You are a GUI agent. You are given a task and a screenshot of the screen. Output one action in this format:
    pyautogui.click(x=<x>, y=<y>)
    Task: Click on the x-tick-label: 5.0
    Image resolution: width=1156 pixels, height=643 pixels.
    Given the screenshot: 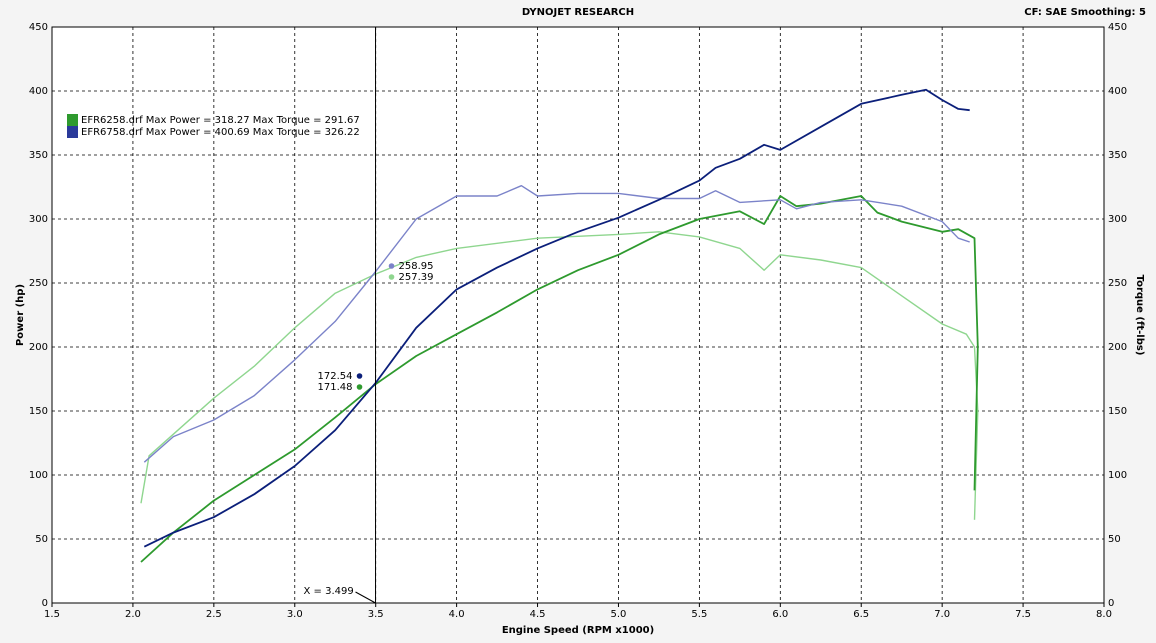 What is the action you would take?
    pyautogui.click(x=619, y=614)
    